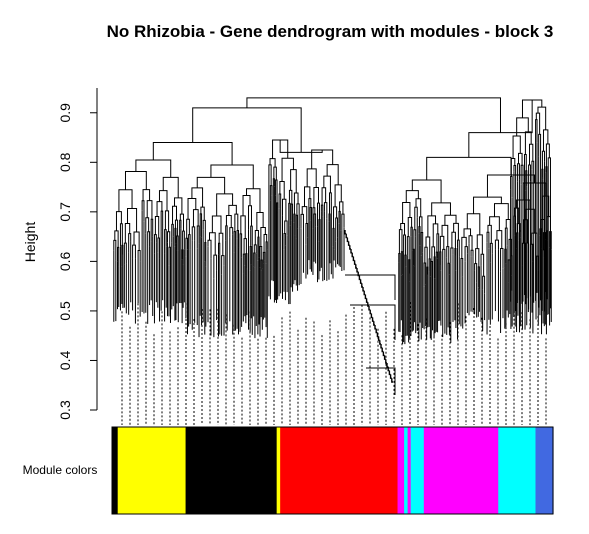 The image size is (589, 534). Describe the element at coordinates (65, 212) in the screenshot. I see `y-tick-label: 0.7` at that location.